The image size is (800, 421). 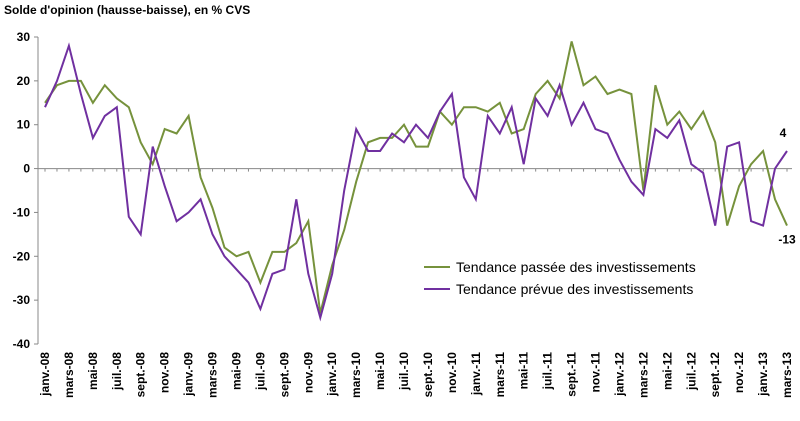 I want to click on x-tick-label: nov.-10, so click(x=452, y=372).